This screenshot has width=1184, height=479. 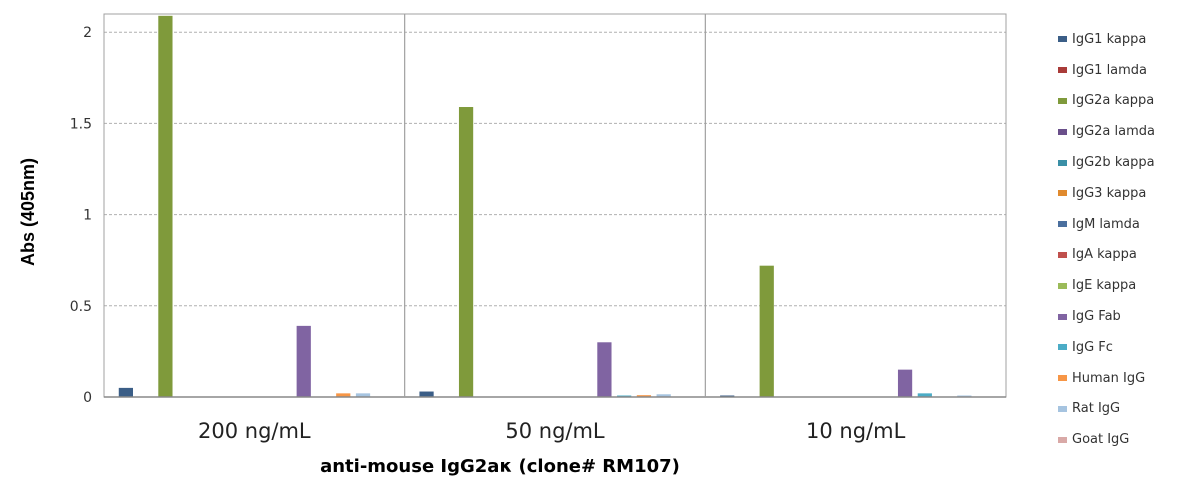 What do you see at coordinates (1096, 317) in the screenshot?
I see `legend-label: IgG Fab` at bounding box center [1096, 317].